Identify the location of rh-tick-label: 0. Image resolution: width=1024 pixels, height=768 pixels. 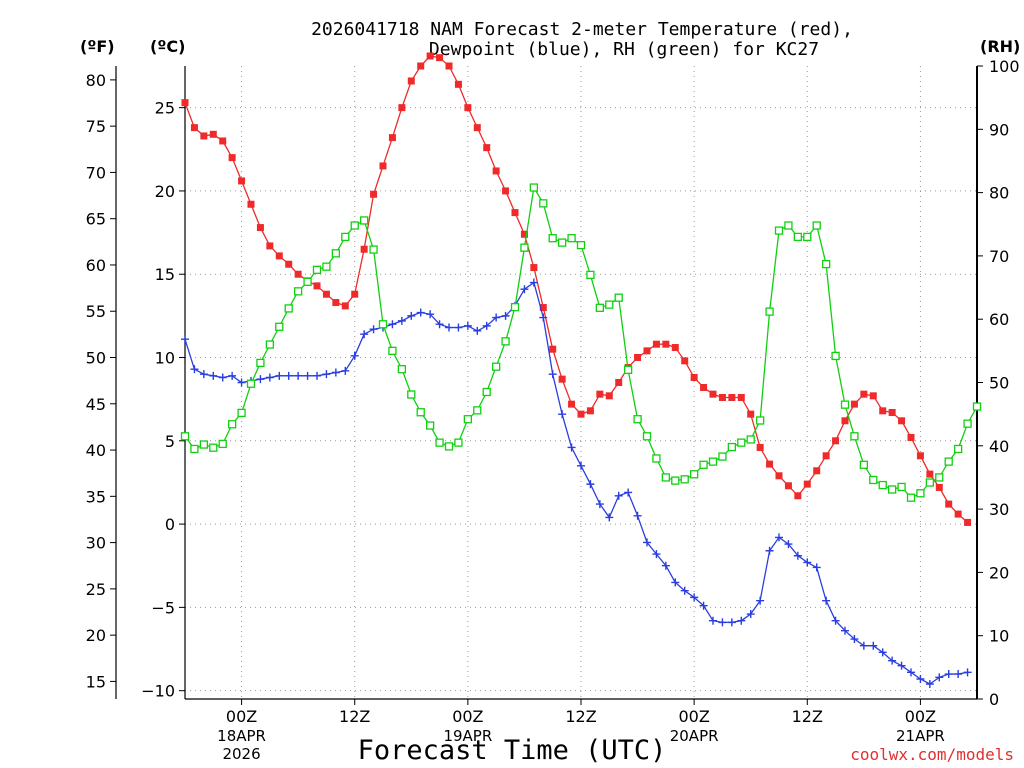
(994, 699).